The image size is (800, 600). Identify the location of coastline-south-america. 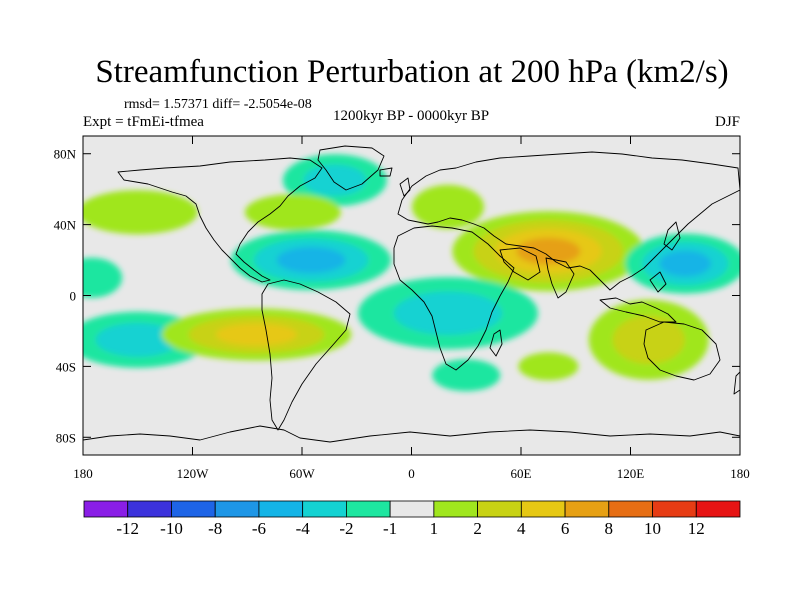
(306, 355).